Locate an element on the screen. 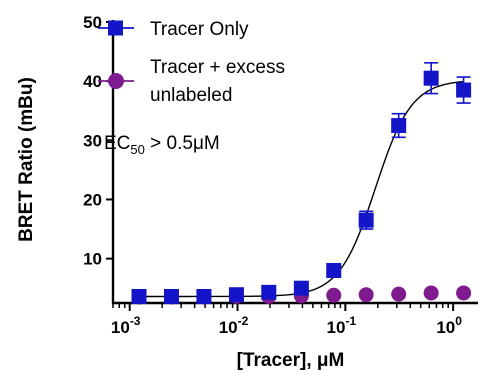  legend-label-tracer-excess-line1: Tracer + excess is located at coordinates (217, 67).